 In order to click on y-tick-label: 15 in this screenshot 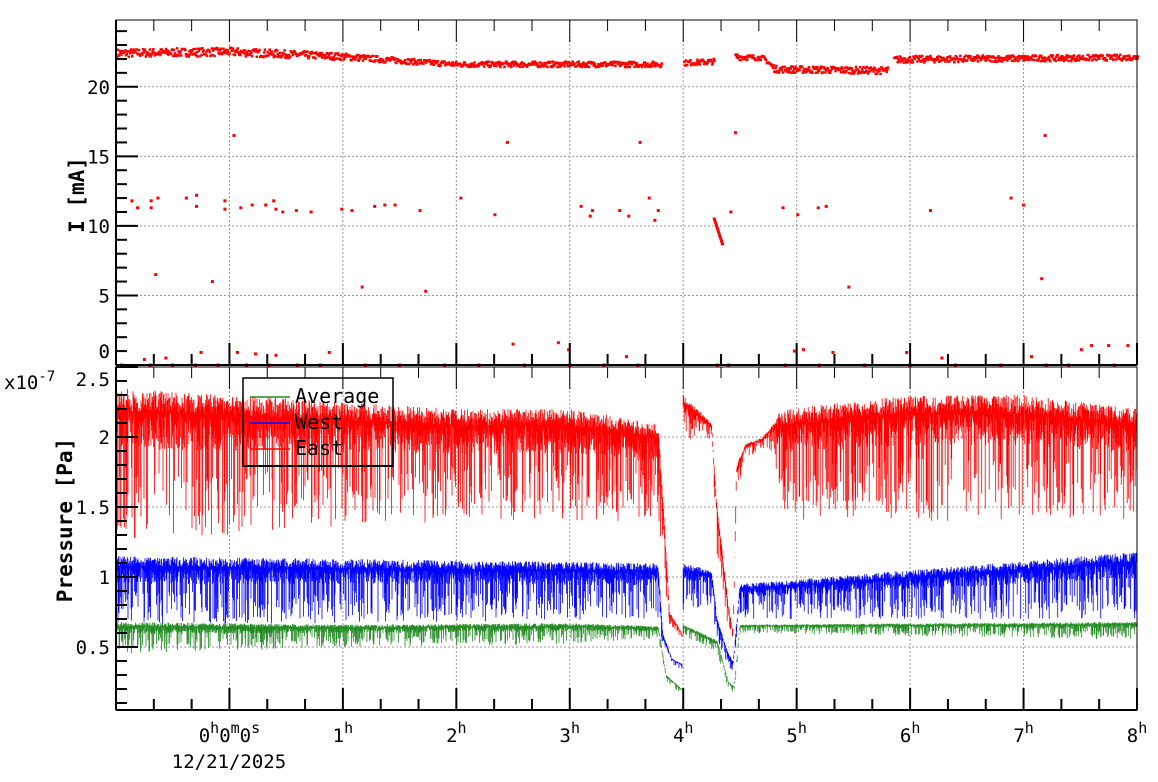, I will do `click(98, 157)`.